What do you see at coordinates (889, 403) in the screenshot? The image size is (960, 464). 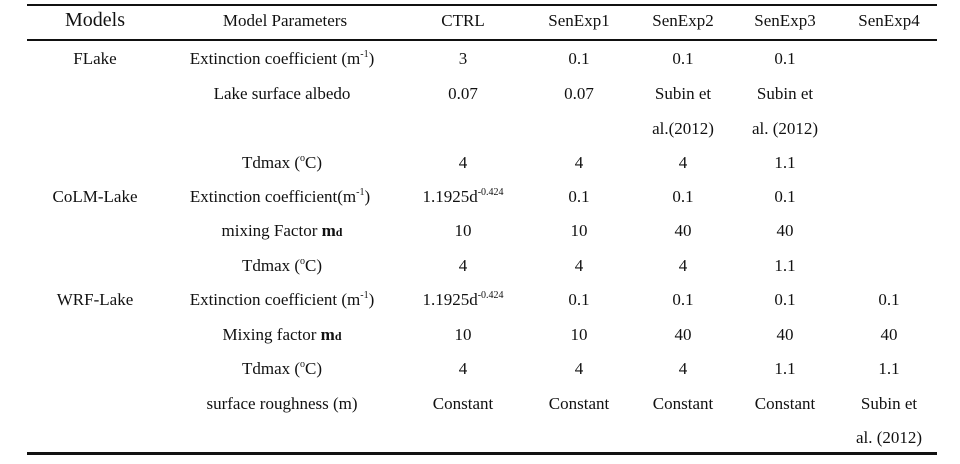 I see `senexp4-cell: Subin et` at bounding box center [889, 403].